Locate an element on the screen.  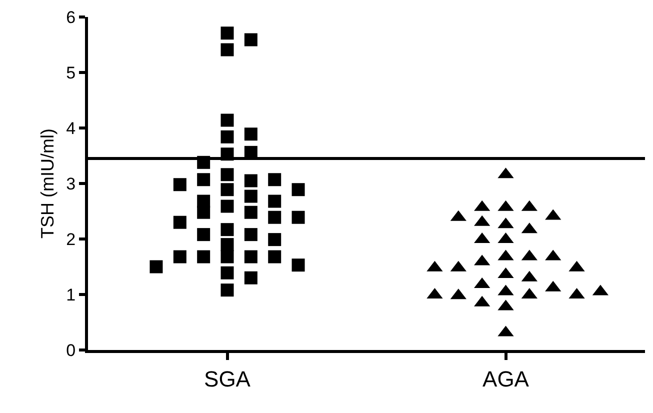
y-tick-label: 0 is located at coordinates (71, 350).